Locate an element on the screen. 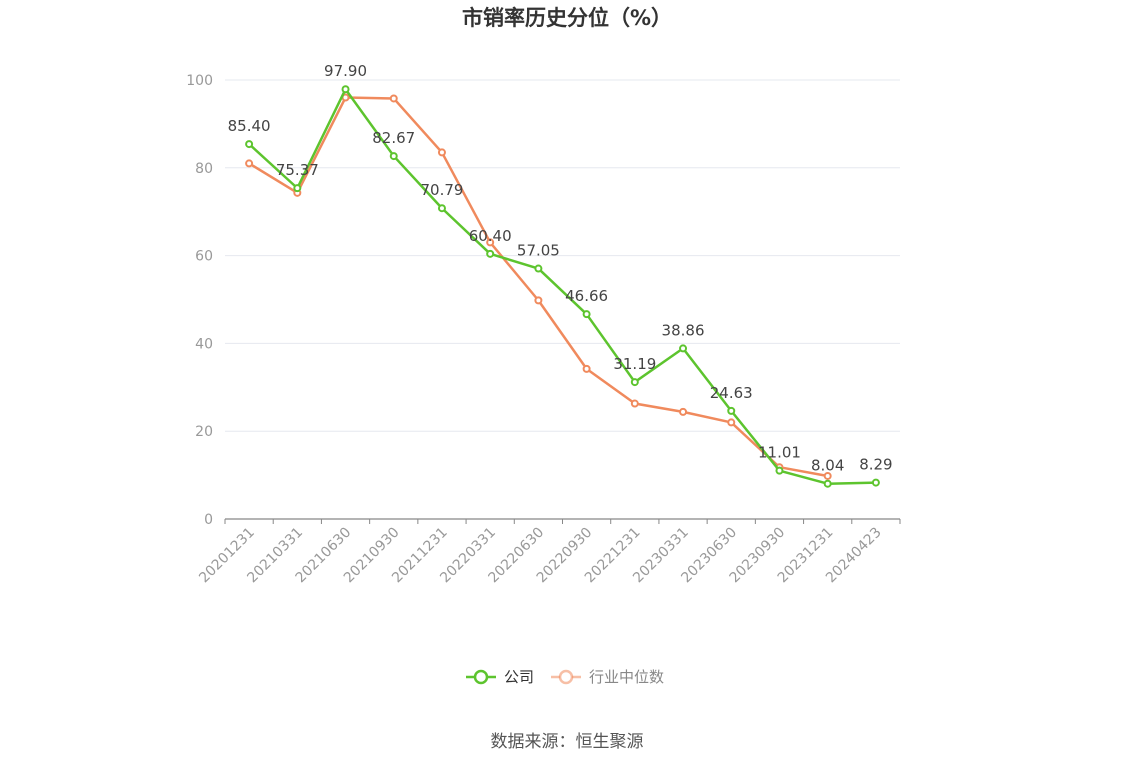 Image resolution: width=1134 pixels, height=766 pixels. data-label: 82.67 is located at coordinates (393, 138).